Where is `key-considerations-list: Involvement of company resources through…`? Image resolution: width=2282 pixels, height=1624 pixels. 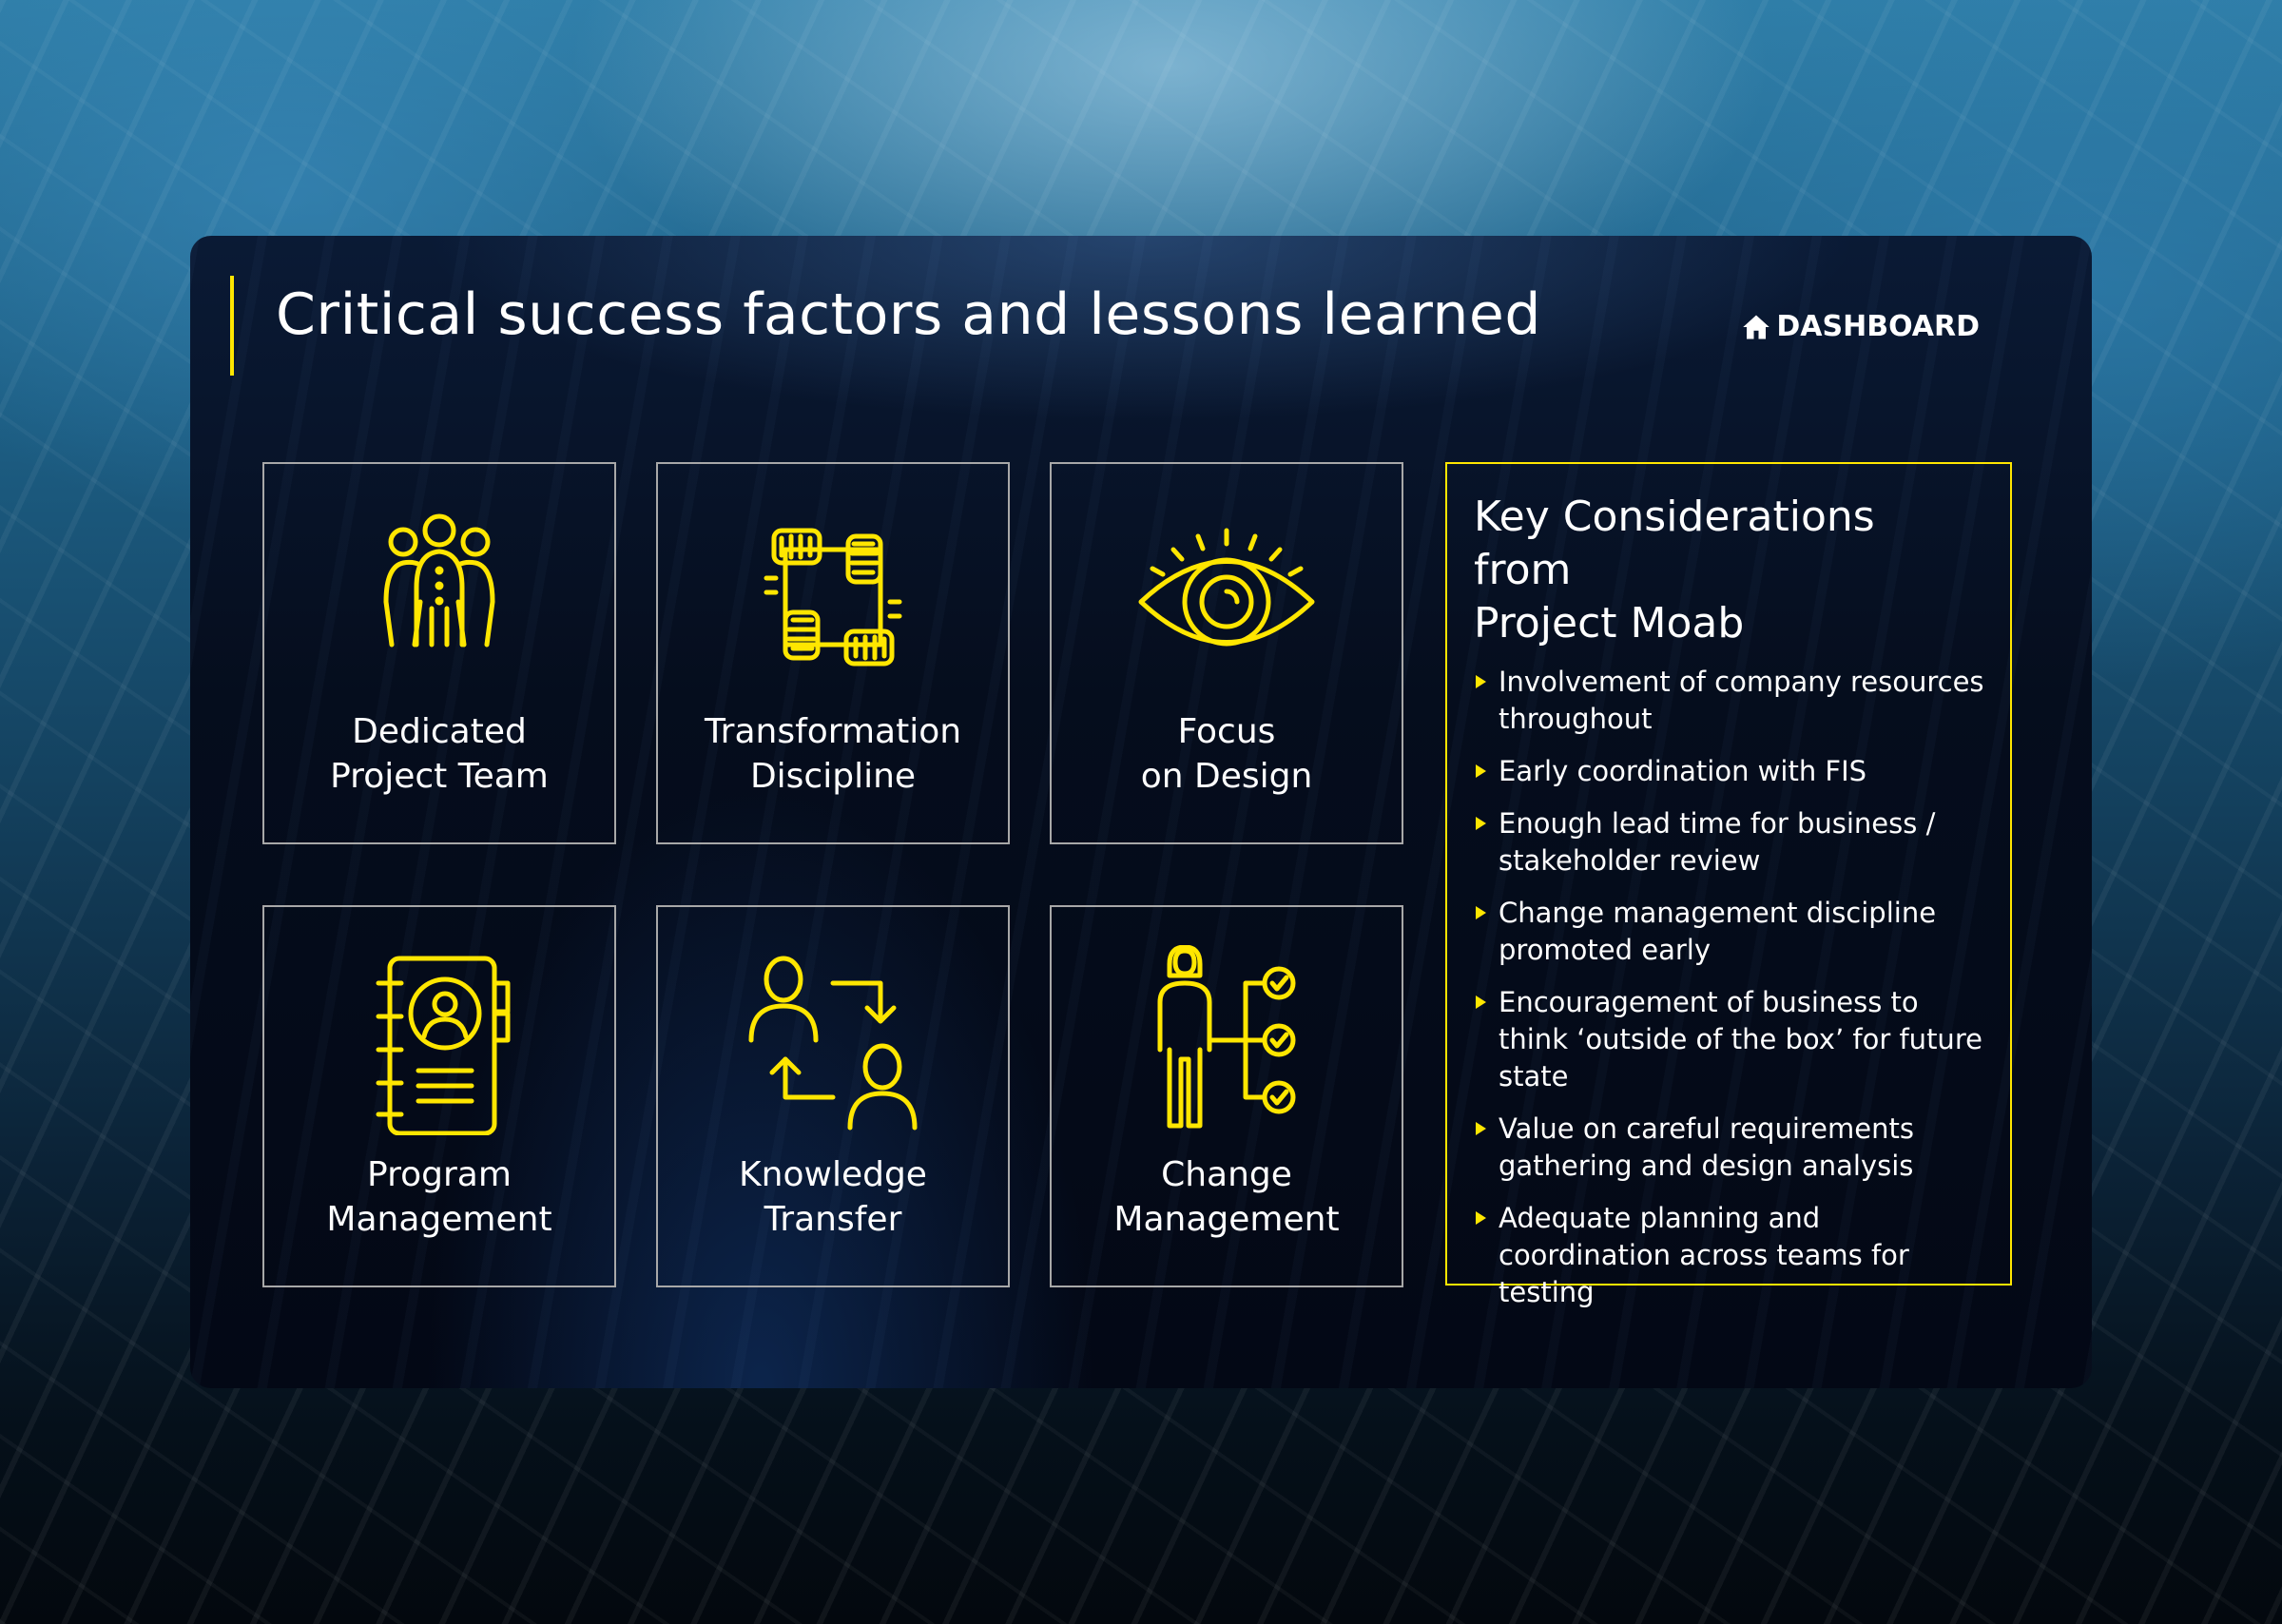 key-considerations-list: Involvement of company resources through… is located at coordinates (1729, 987).